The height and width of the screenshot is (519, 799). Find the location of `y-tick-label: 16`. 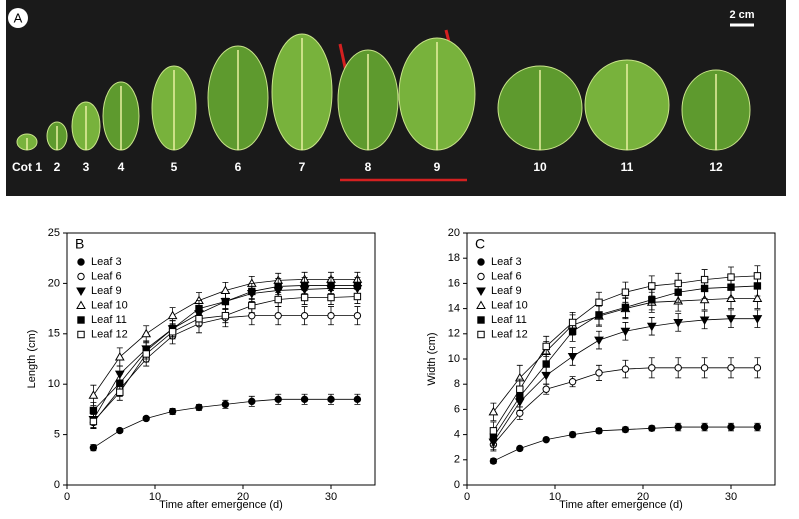

y-tick-label: 16 is located at coordinates (454, 283).